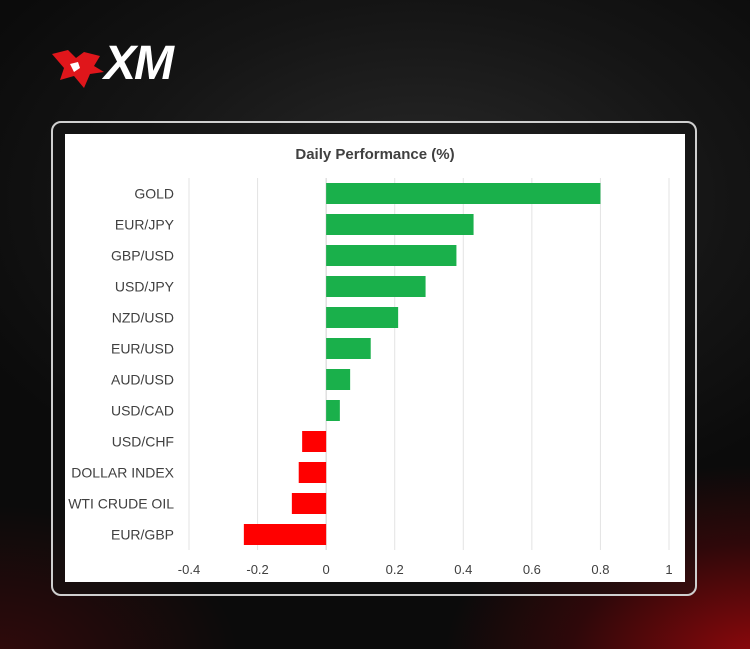 The image size is (750, 649). Describe the element at coordinates (154, 194) in the screenshot. I see `category-label: GOLD` at that location.